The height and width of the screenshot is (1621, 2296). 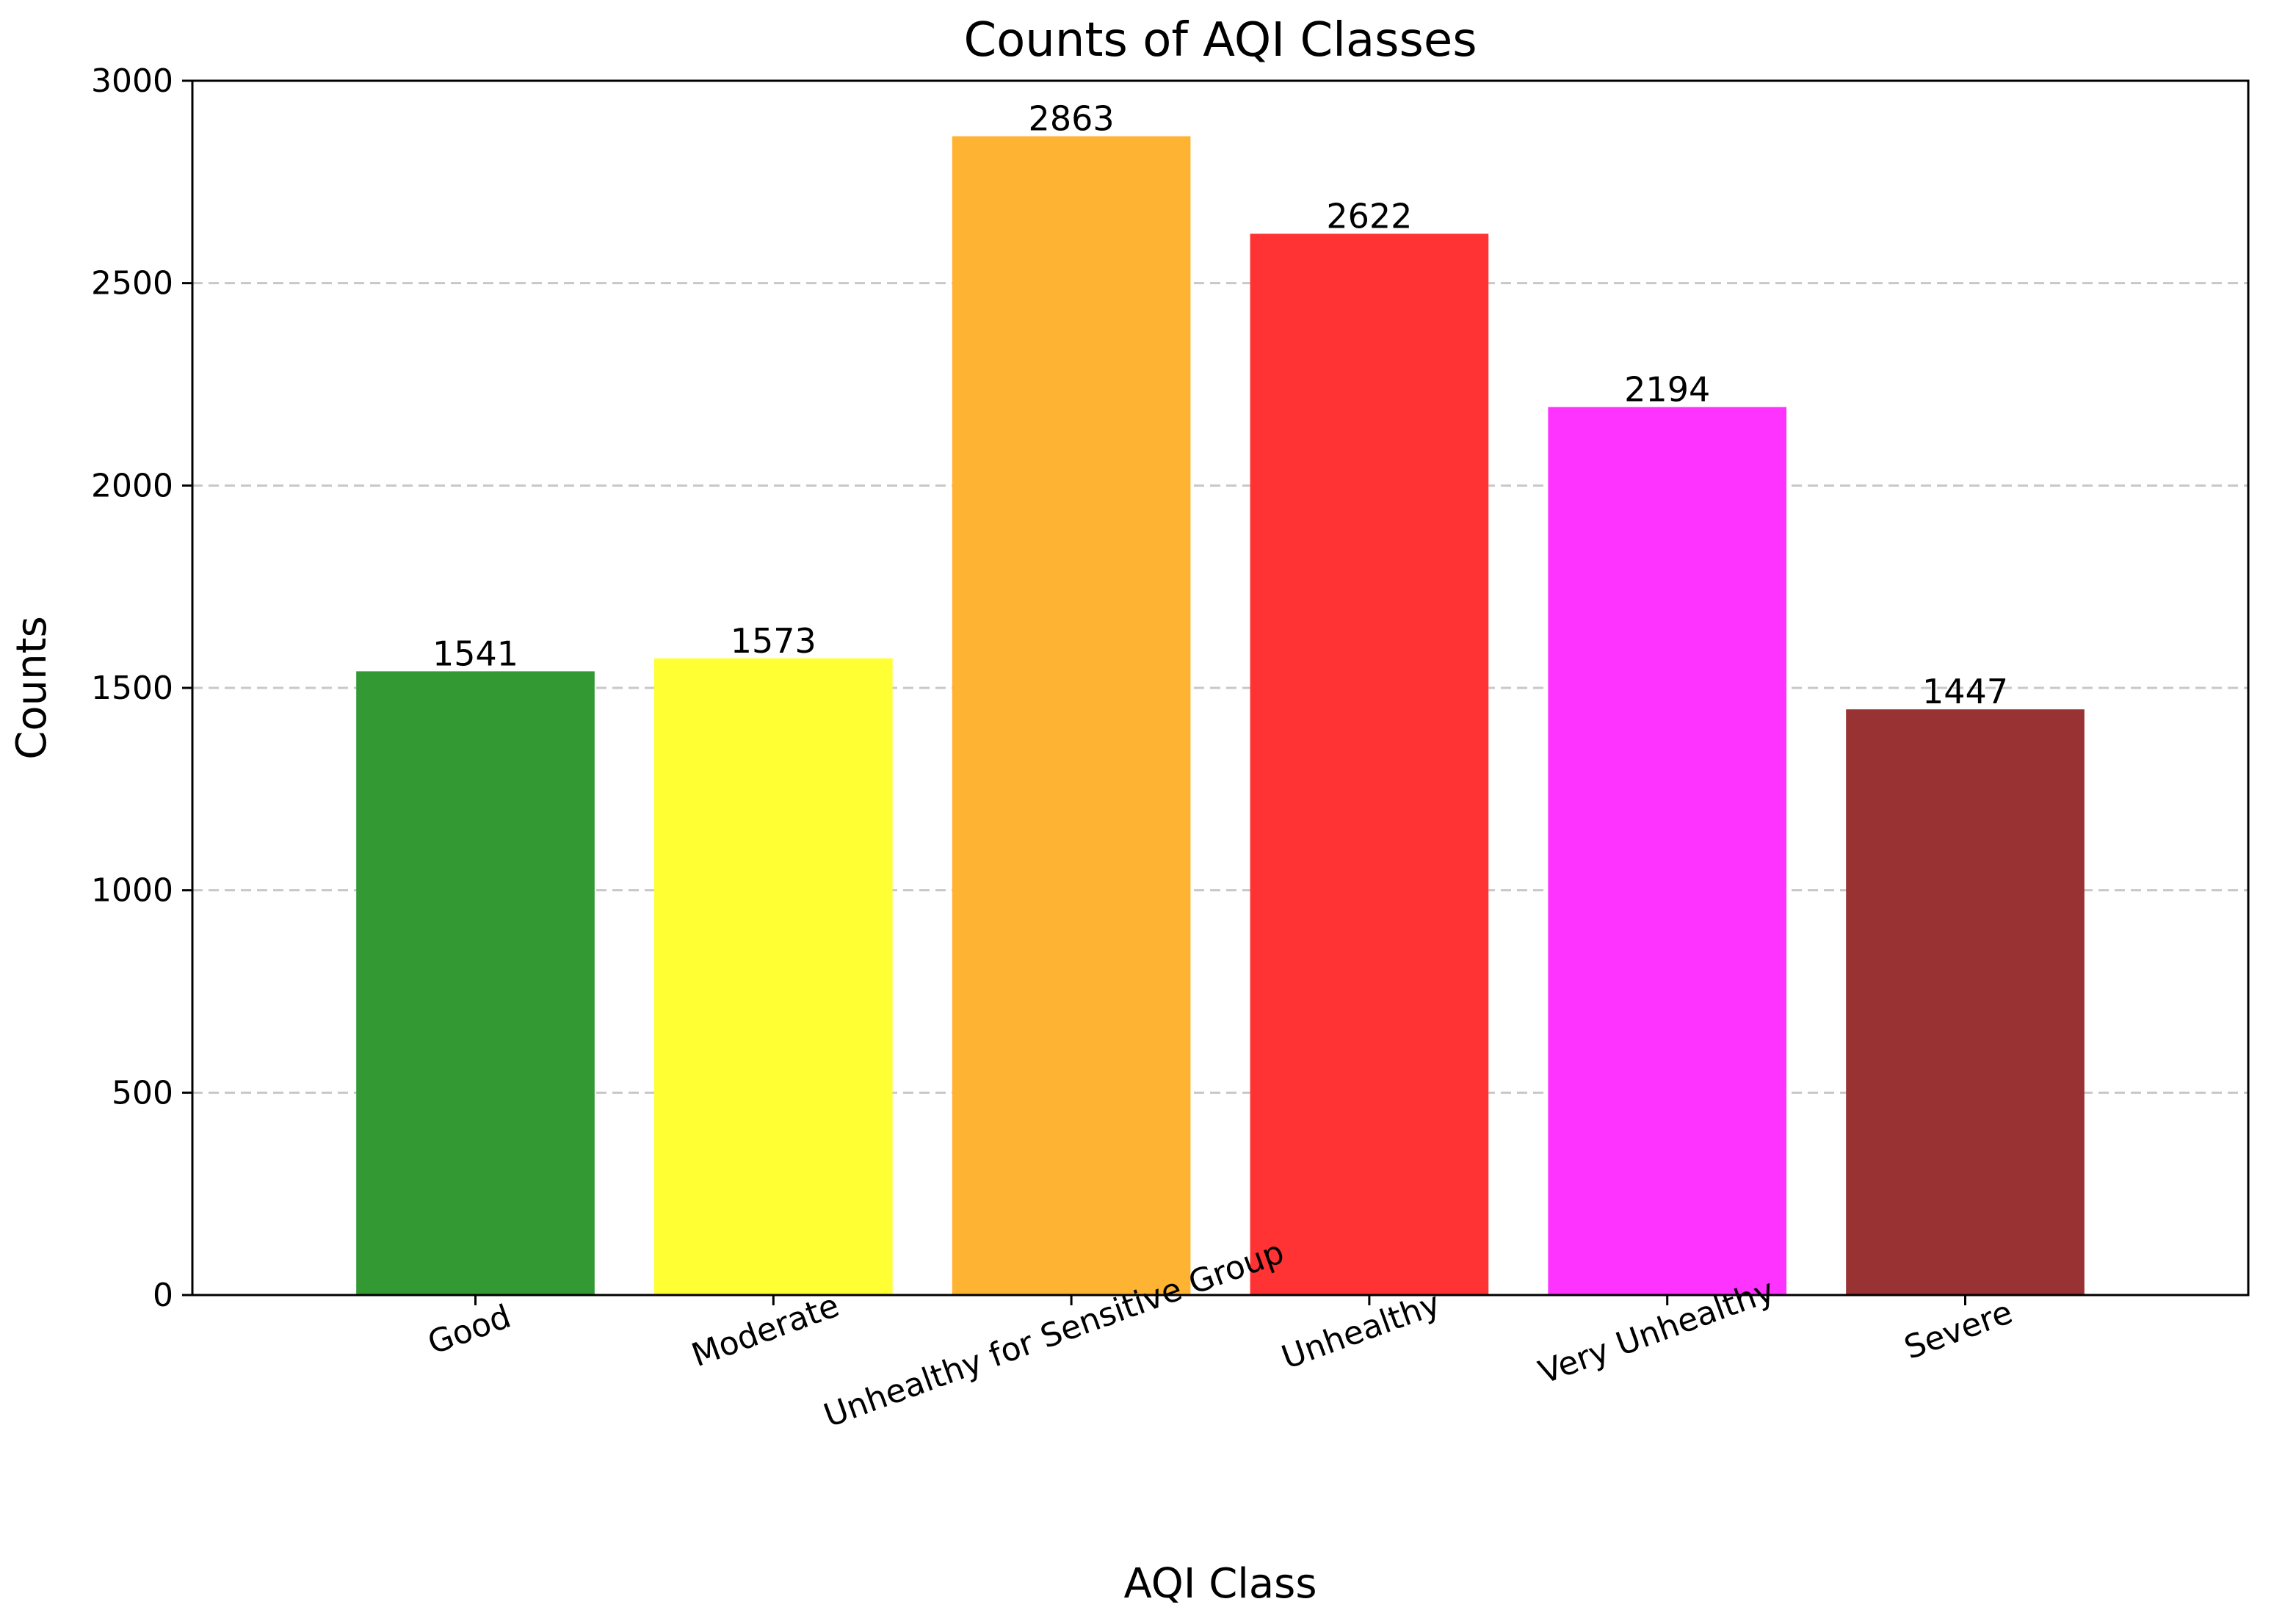 What do you see at coordinates (1071, 715) in the screenshot?
I see `bar-unhealthy-for-sensitive-group` at bounding box center [1071, 715].